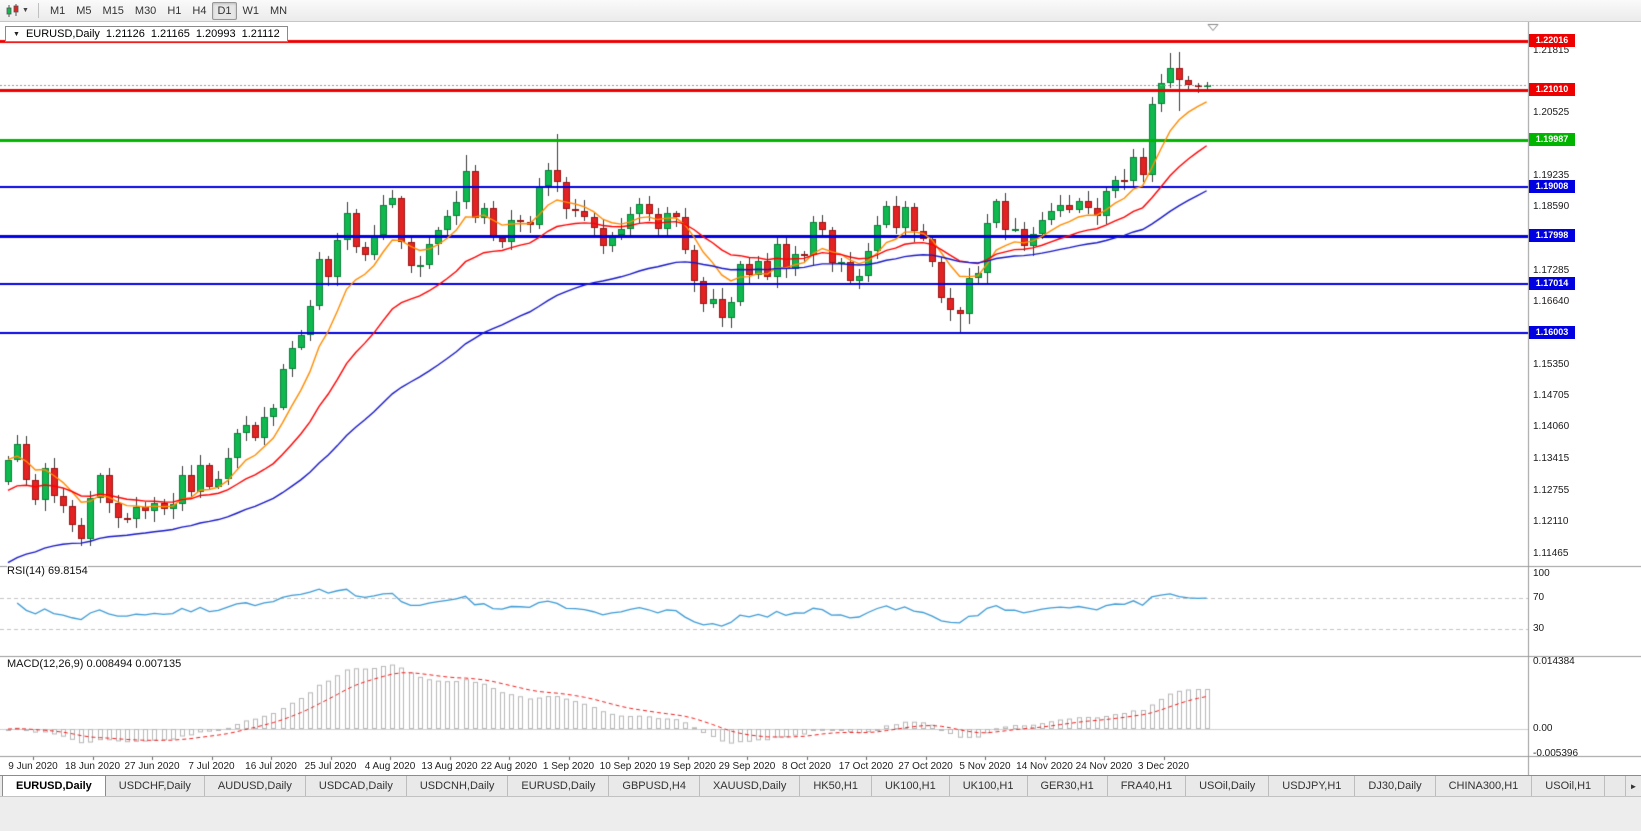  I want to click on date-axis-label: 16 Jul 2020, so click(271, 766).